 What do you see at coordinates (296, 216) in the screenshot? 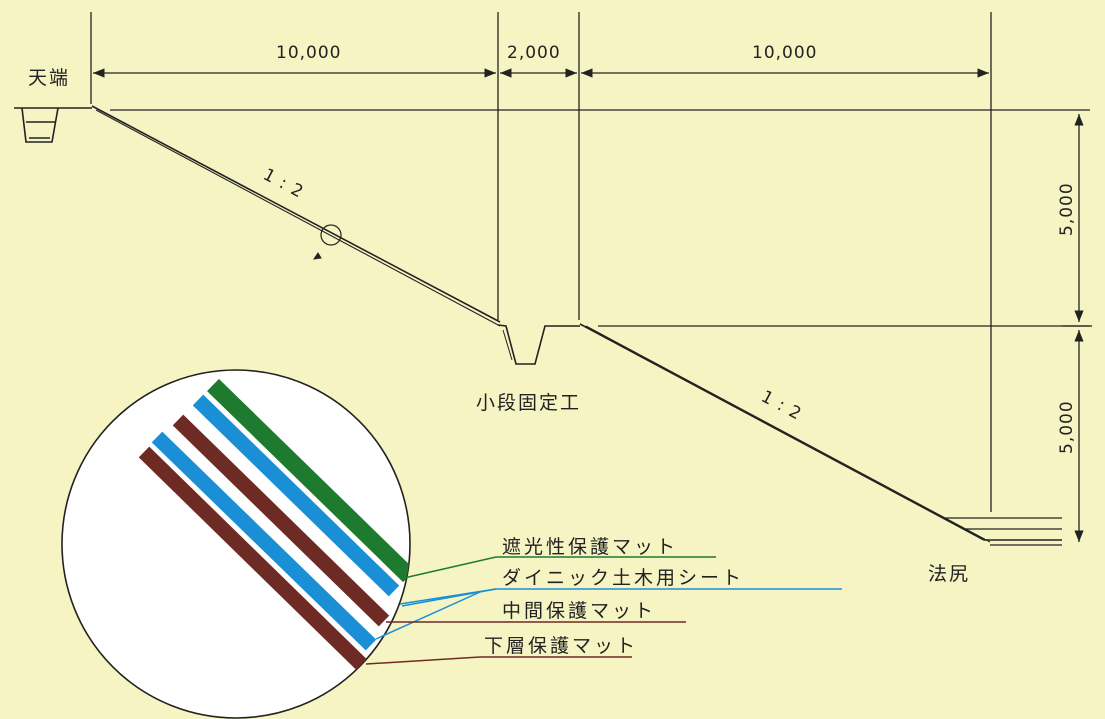
I see `upper-slope` at bounding box center [296, 216].